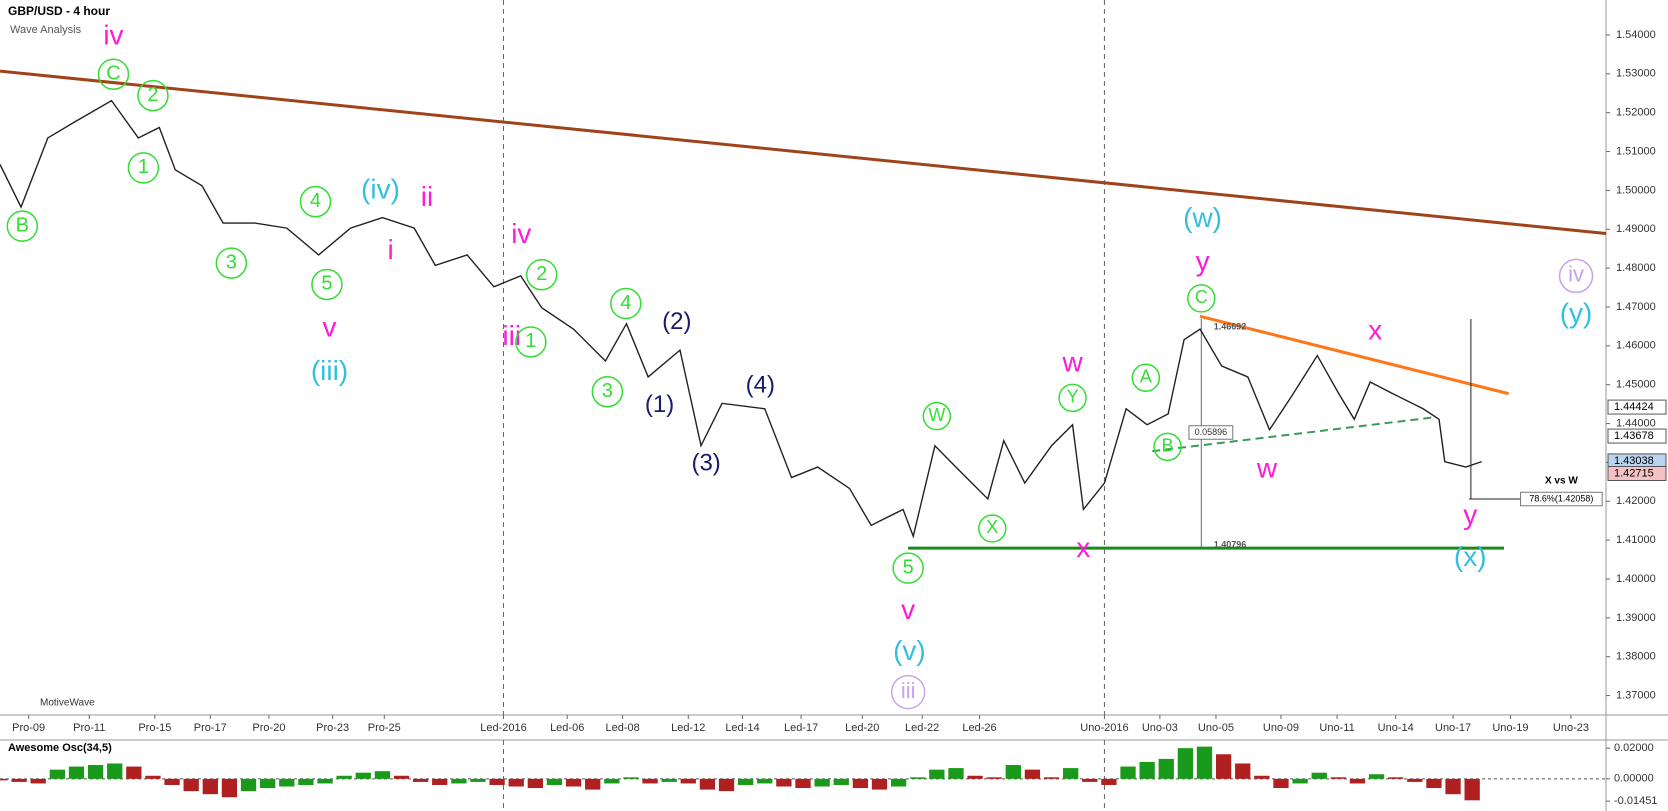  I want to click on wave-label: w, so click(1072, 361).